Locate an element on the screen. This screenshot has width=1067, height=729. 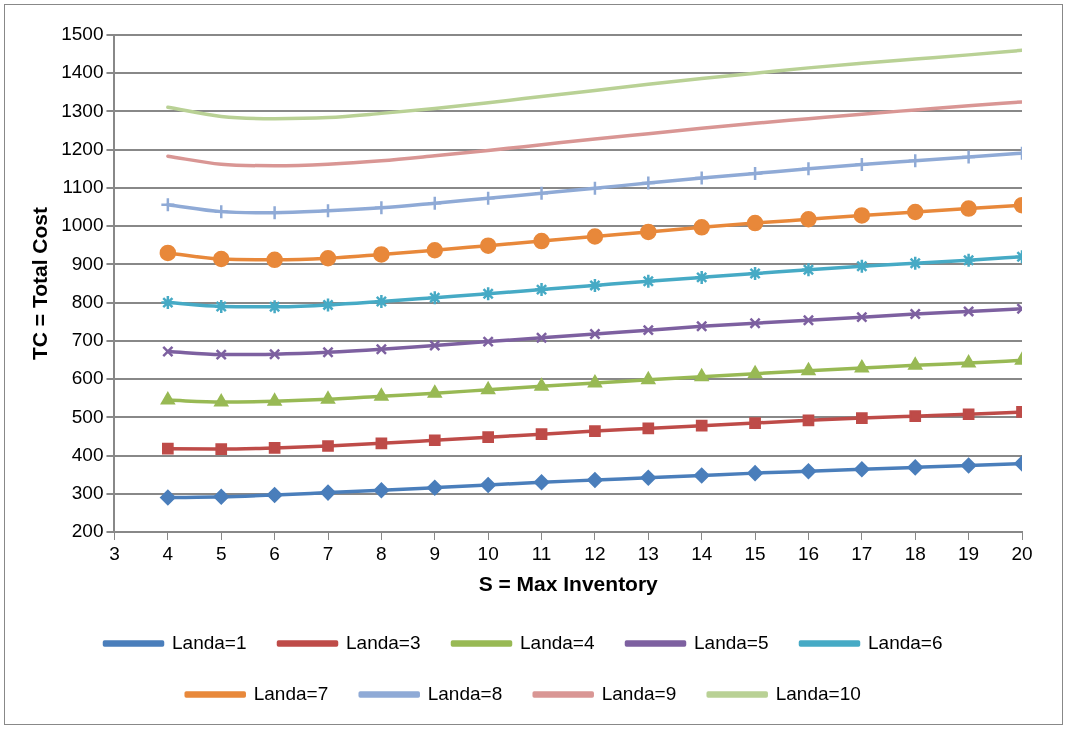
legend-label: Landa=1 is located at coordinates (209, 642).